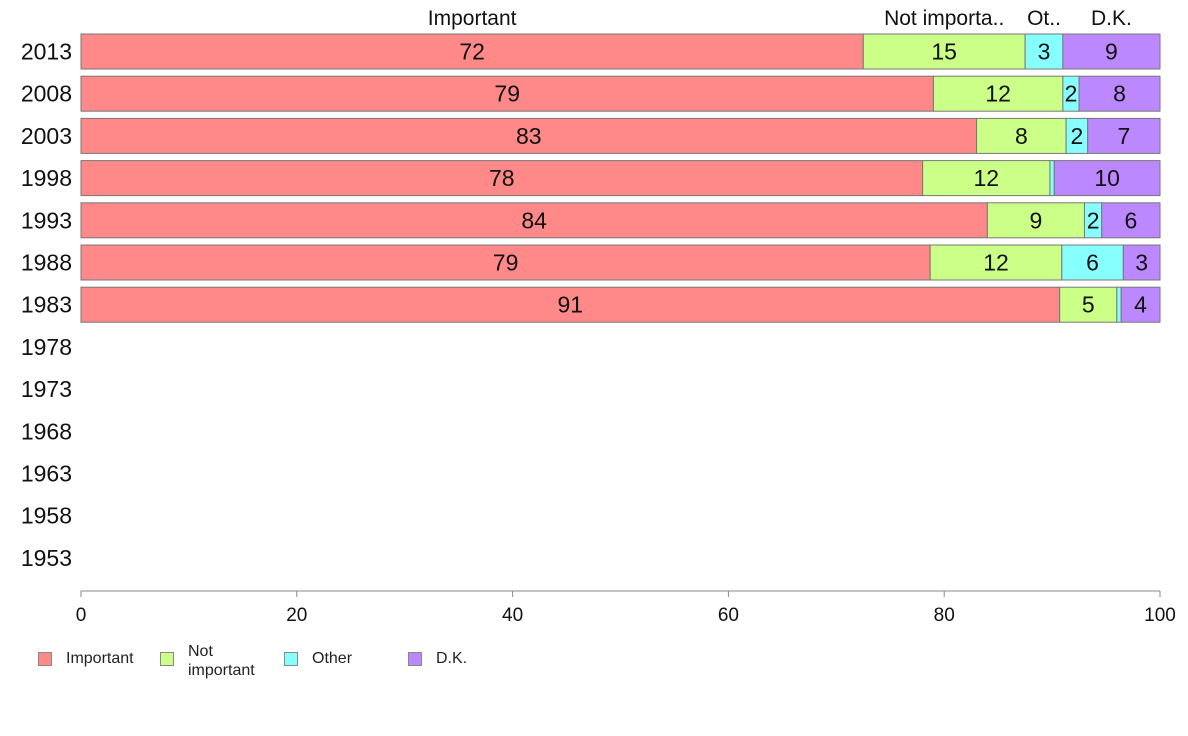 The width and height of the screenshot is (1188, 736). I want to click on legend-item-other: Other, so click(318, 655).